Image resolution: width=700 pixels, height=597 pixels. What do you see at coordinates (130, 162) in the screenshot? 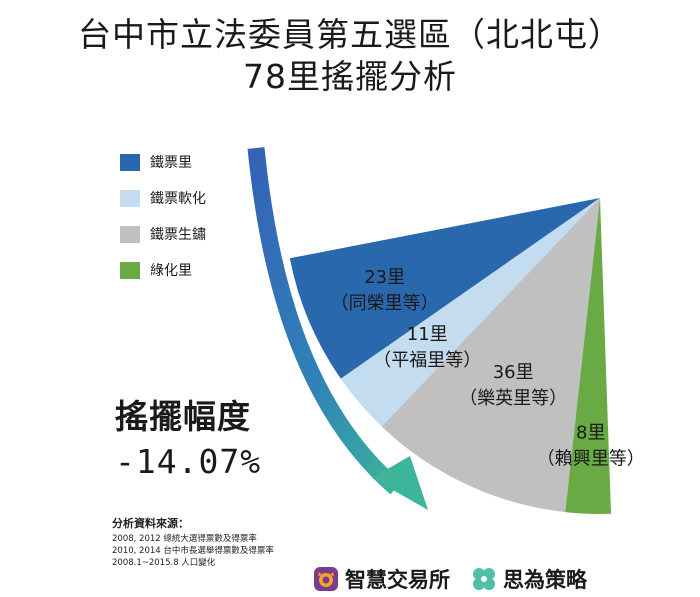
I see `legend-swatch-iron` at bounding box center [130, 162].